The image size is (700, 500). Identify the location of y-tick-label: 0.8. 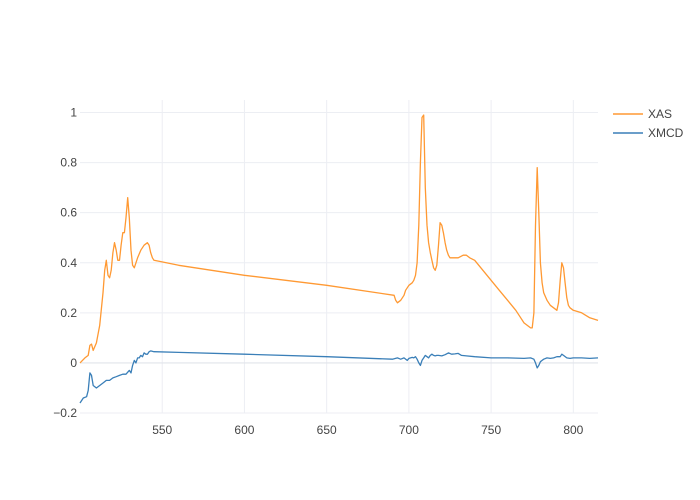
(68, 163).